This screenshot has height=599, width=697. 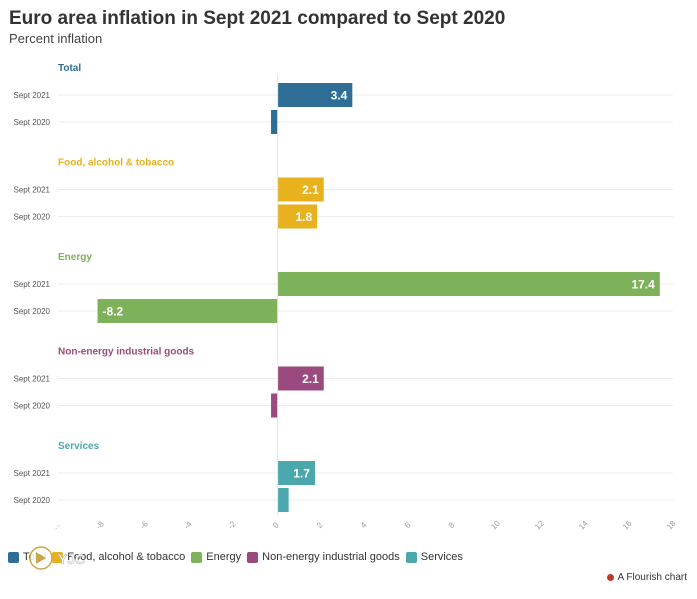 What do you see at coordinates (652, 577) in the screenshot?
I see `credit-text: A Flourish chart` at bounding box center [652, 577].